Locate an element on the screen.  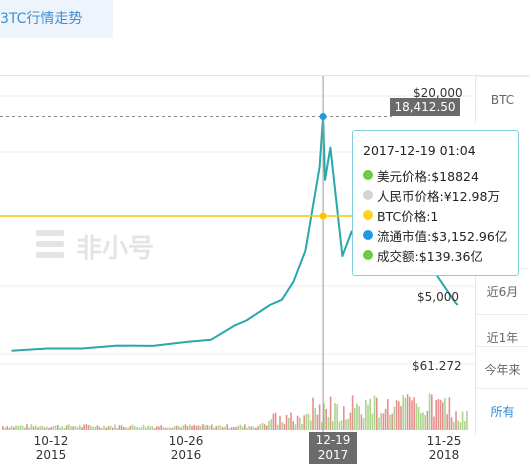
range-button-btc: BTC is located at coordinates (502, 99).